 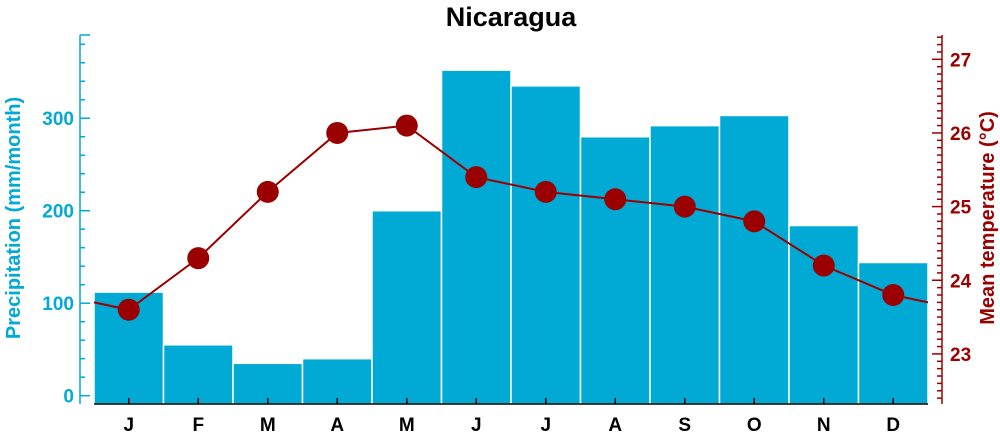 I want to click on left-tick-label: 100, so click(x=58, y=304).